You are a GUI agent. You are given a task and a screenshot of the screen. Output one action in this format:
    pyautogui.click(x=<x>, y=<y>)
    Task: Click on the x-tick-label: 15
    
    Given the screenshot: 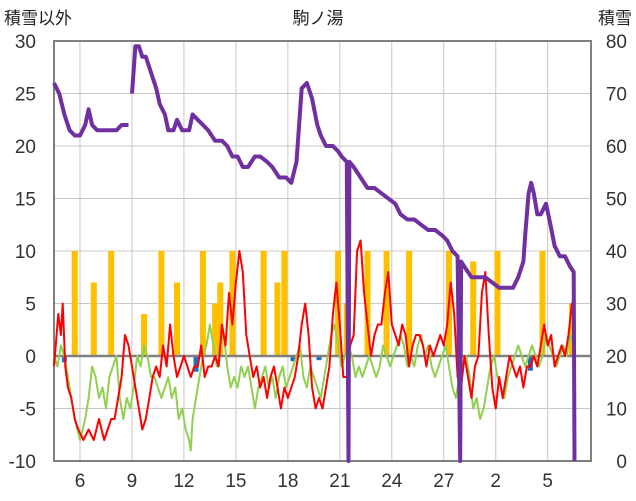 What is the action you would take?
    pyautogui.click(x=235, y=481)
    